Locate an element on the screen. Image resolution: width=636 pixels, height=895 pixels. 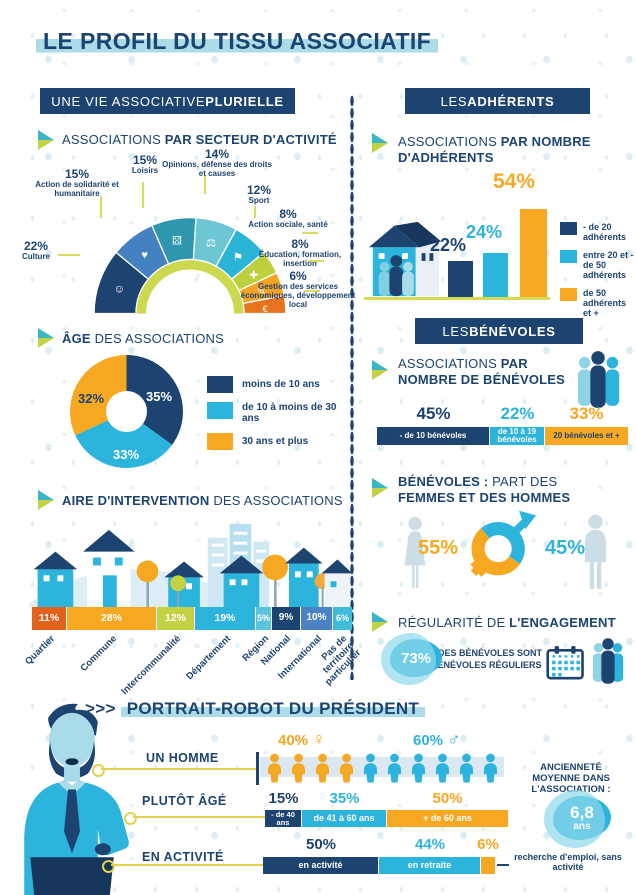
benevoles-chart-title: ASSOCIATIONS PAR NOMBRE DE BÉNÉVOLES is located at coordinates (482, 372).